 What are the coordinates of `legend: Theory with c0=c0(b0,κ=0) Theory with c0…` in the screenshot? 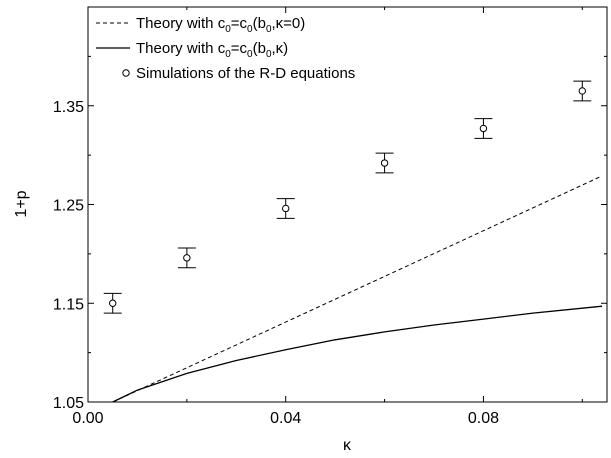 It's located at (225, 48).